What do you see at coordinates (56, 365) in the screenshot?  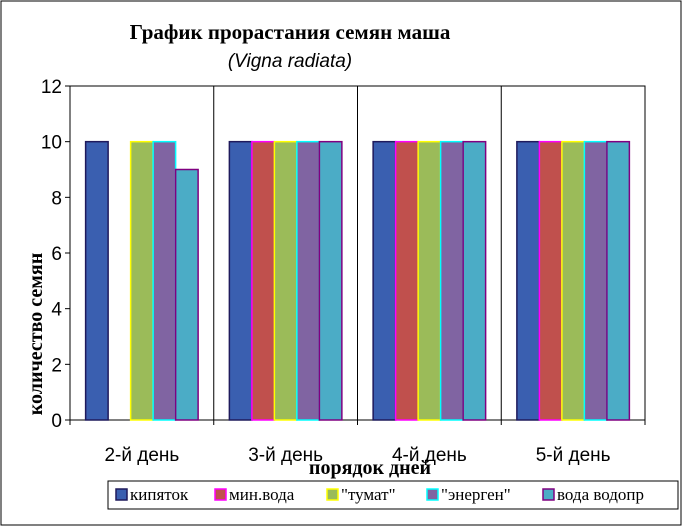 I see `y-tick-label: 2` at bounding box center [56, 365].